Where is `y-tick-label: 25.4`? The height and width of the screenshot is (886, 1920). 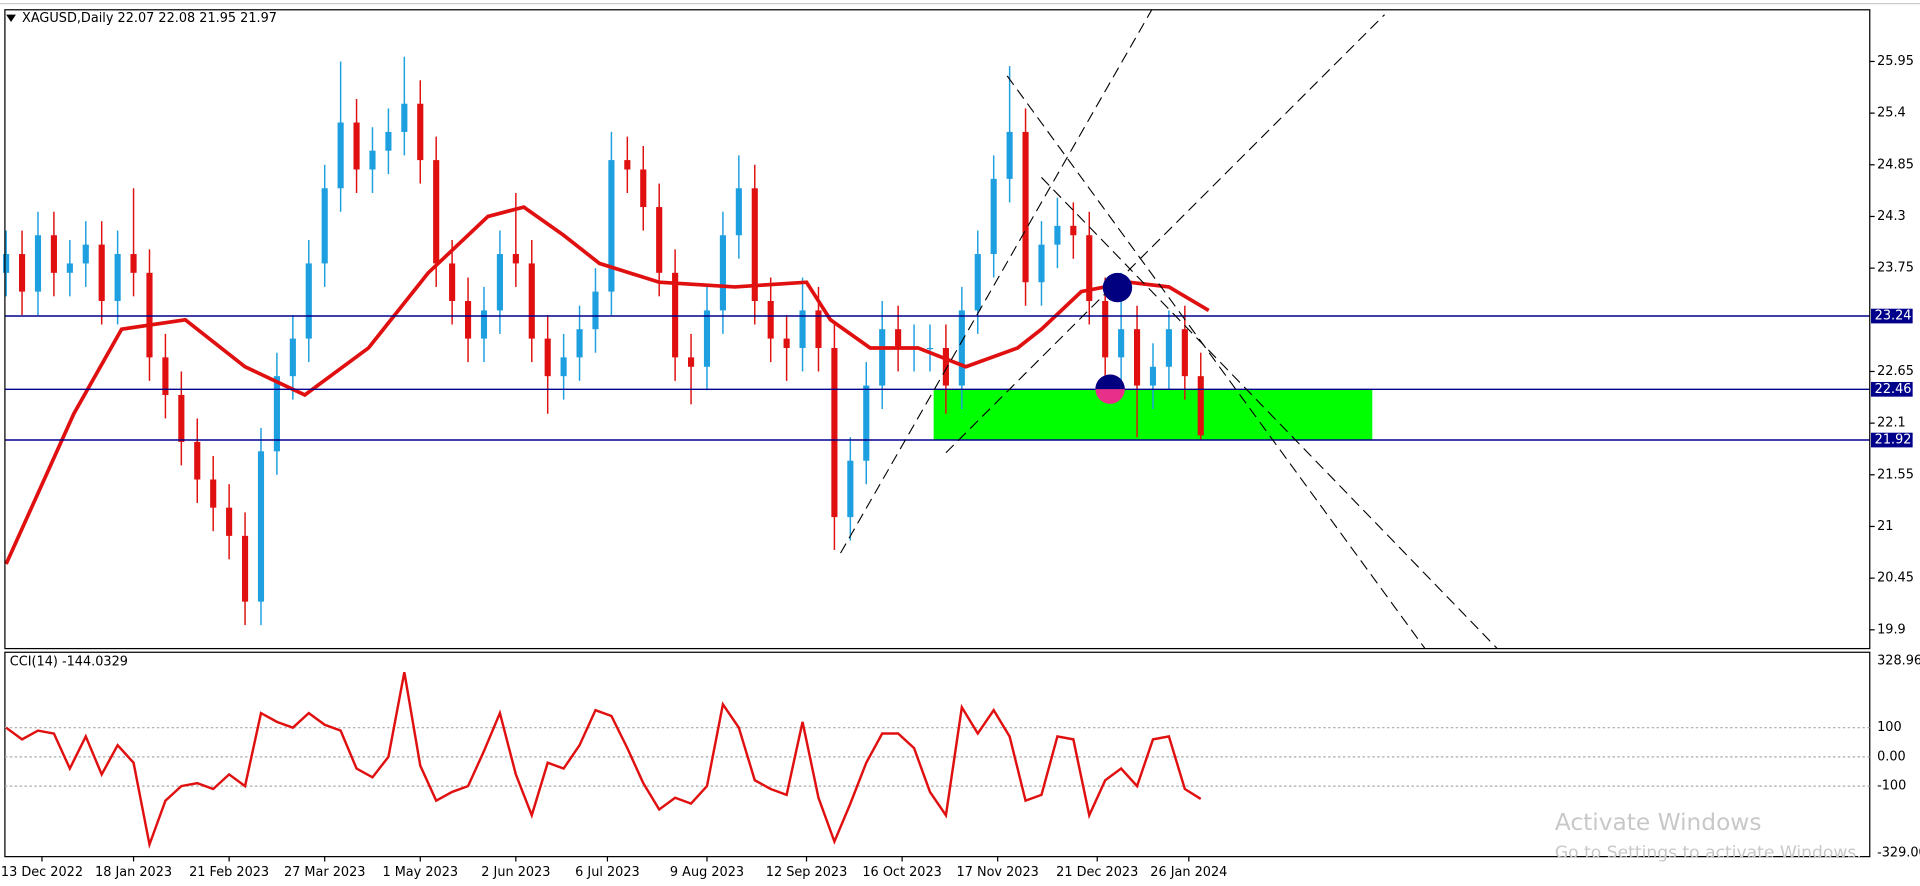 y-tick-label: 25.4 is located at coordinates (1891, 113).